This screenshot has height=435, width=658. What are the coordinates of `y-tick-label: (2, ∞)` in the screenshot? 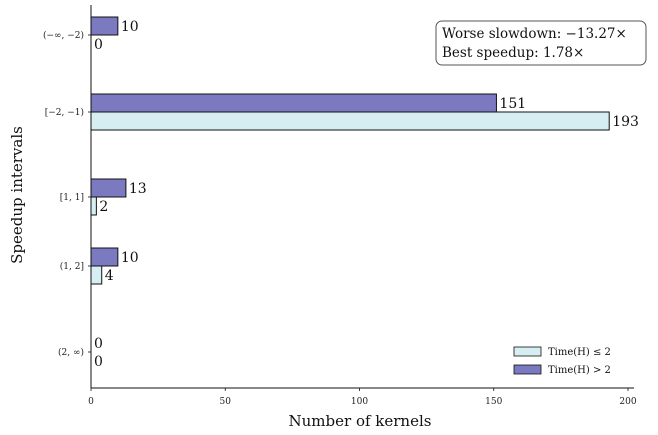 It's located at (71, 352).